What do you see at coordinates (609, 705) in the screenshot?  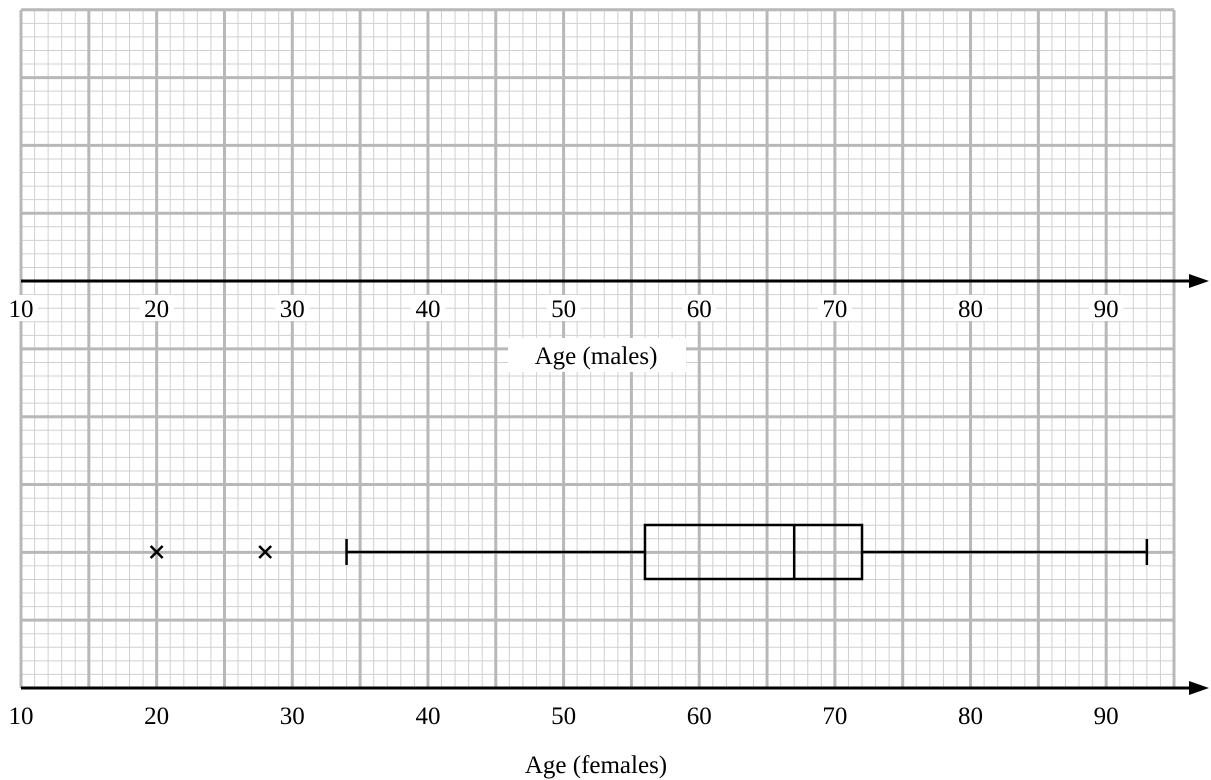 I see `female-age-axis: 10 20 30 40 50 60 70 80 90` at bounding box center [609, 705].